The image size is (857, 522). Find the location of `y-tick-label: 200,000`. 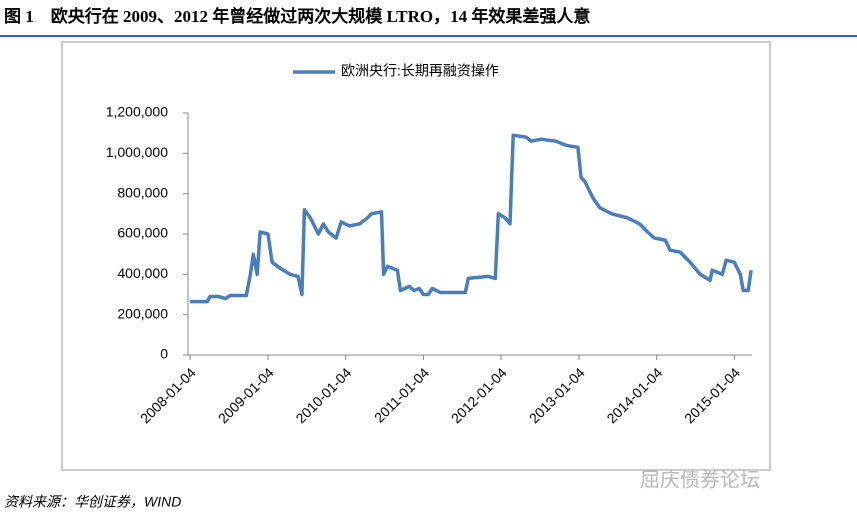

y-tick-label: 200,000 is located at coordinates (142, 313).